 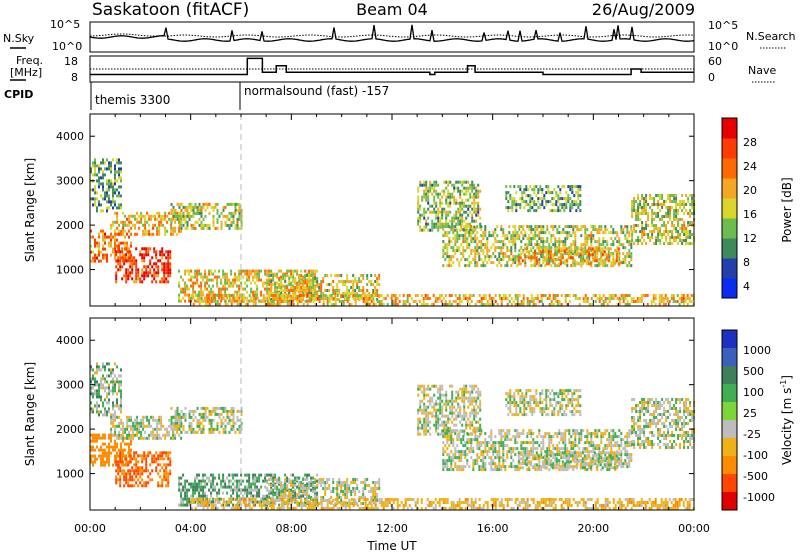 What do you see at coordinates (762, 70) in the screenshot?
I see `nave-label: Nave` at bounding box center [762, 70].